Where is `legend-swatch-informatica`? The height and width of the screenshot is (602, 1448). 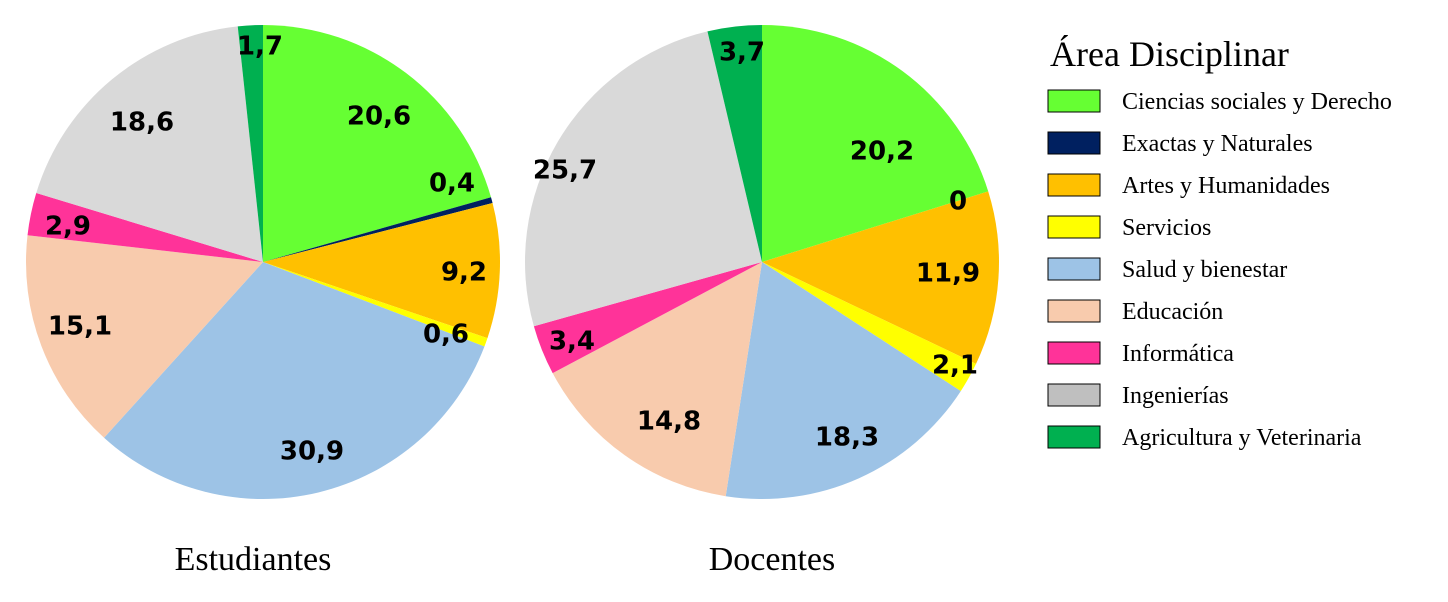 legend-swatch-informatica is located at coordinates (1074, 353).